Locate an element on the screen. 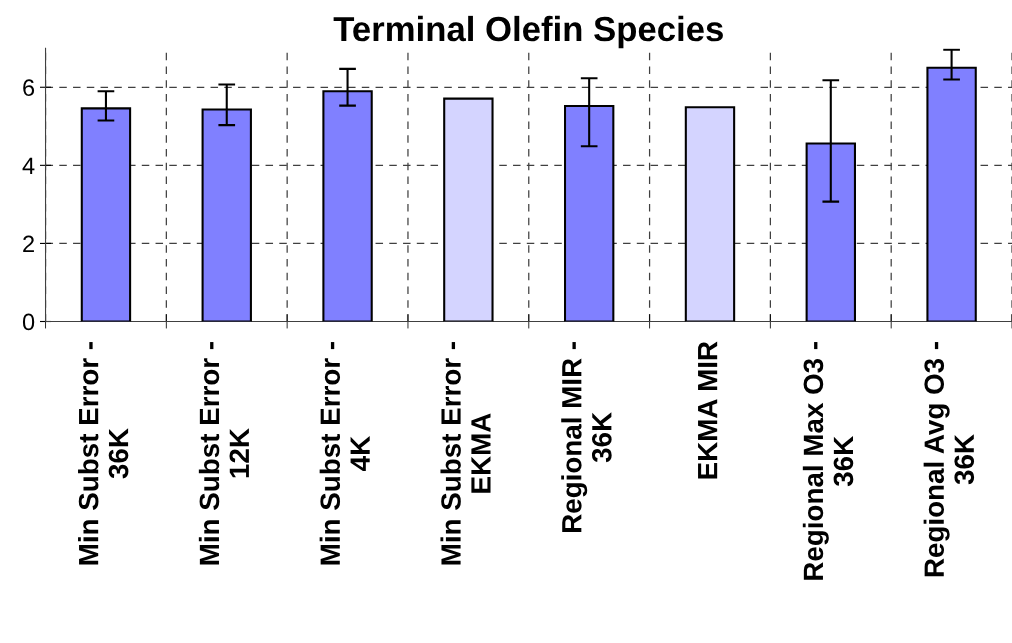 Image resolution: width=1012 pixels, height=643 pixels. y-tick-label: 0 is located at coordinates (28, 322).